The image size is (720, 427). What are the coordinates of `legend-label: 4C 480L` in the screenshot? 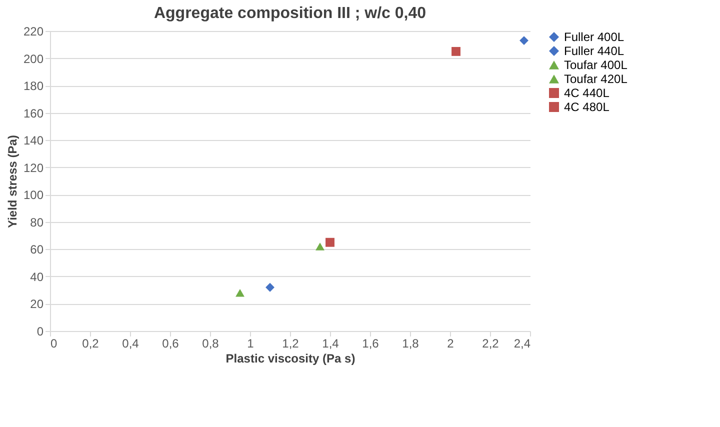 It's located at (587, 107).